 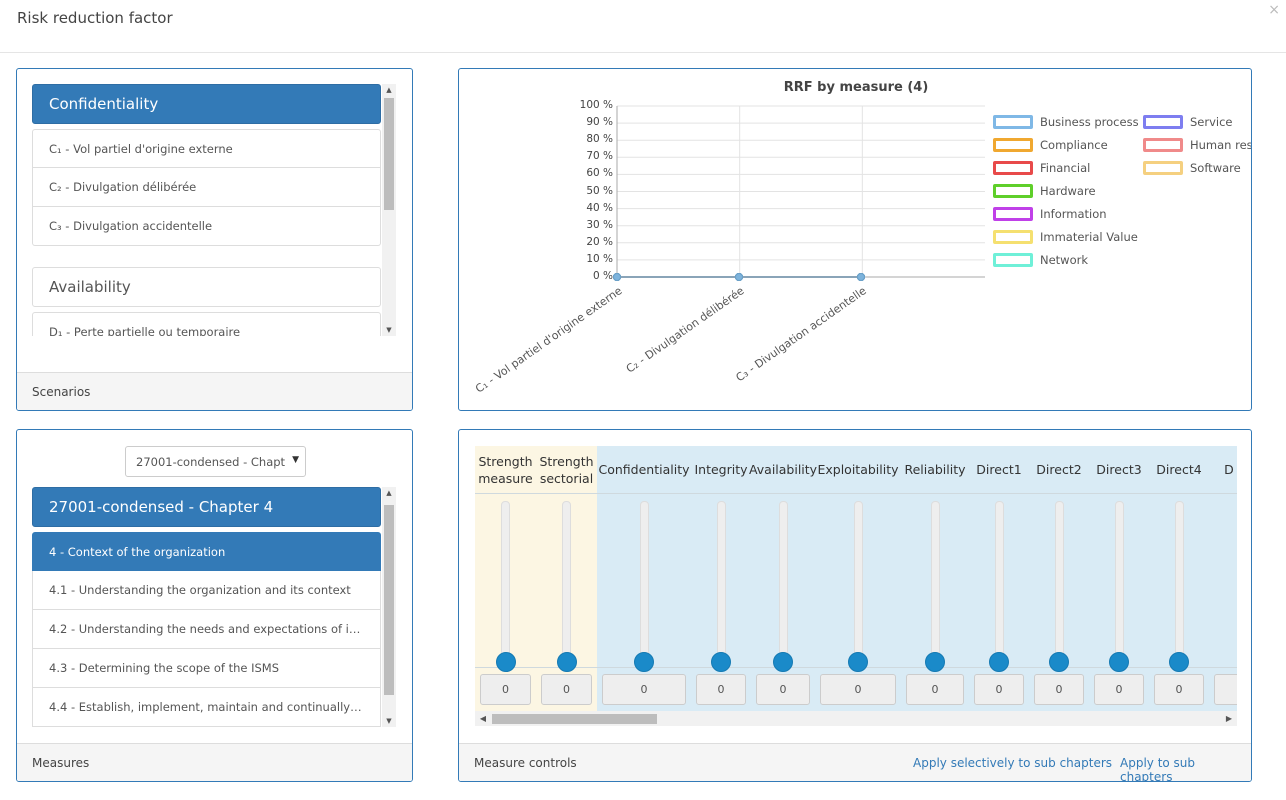 What do you see at coordinates (644, 469) in the screenshot?
I see `column-header: Confidentiality` at bounding box center [644, 469].